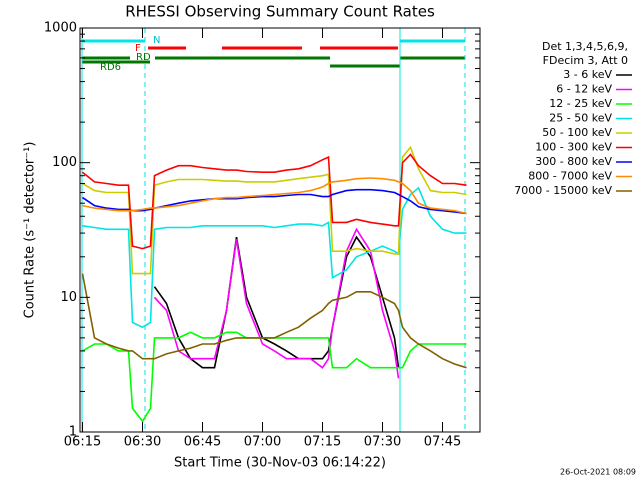 The height and width of the screenshot is (480, 640). I want to click on legend-label: 6 - 12 keV, so click(584, 89).